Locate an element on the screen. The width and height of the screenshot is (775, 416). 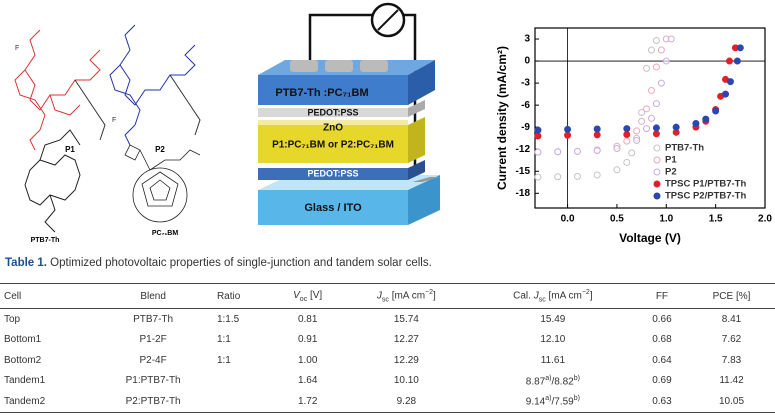
table-cell: 7.62 is located at coordinates (731, 340).